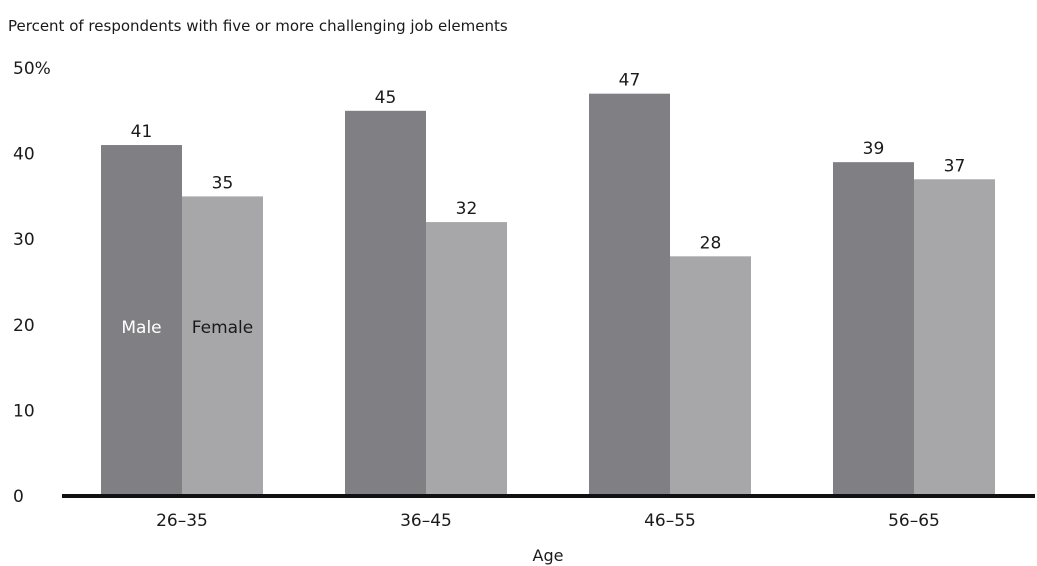 This screenshot has height=566, width=1037. Describe the element at coordinates (24, 326) in the screenshot. I see `y-tick-label: 20` at that location.